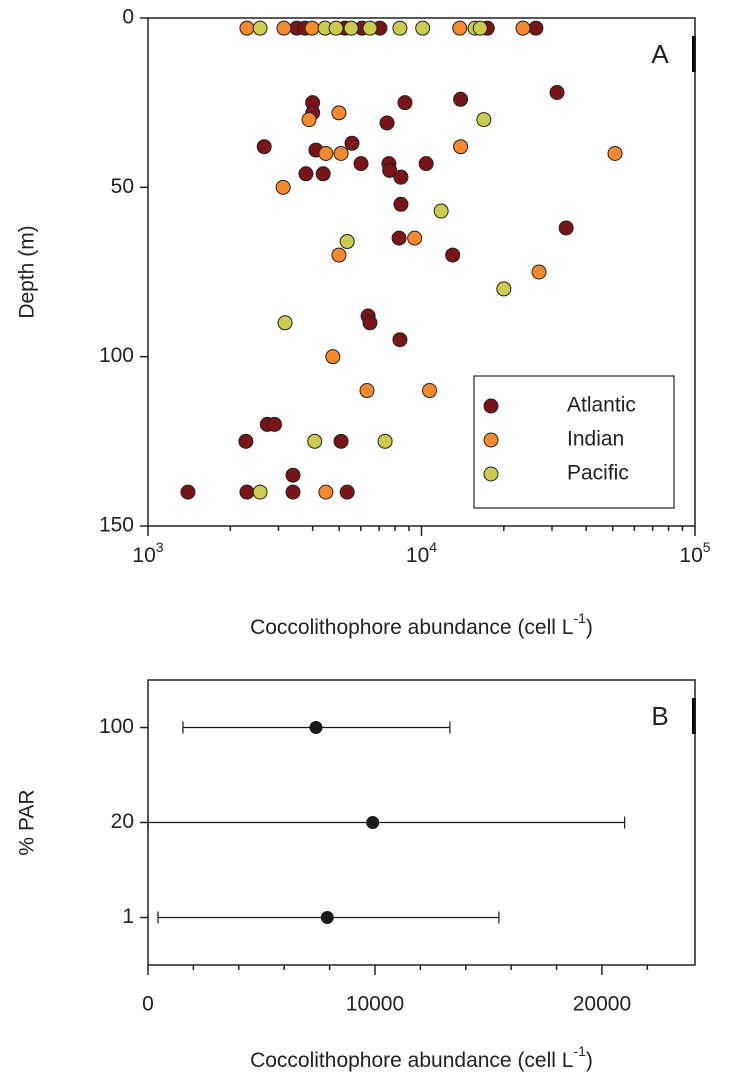 The width and height of the screenshot is (729, 1085). I want to click on y-tick-label: 50, so click(122, 186).